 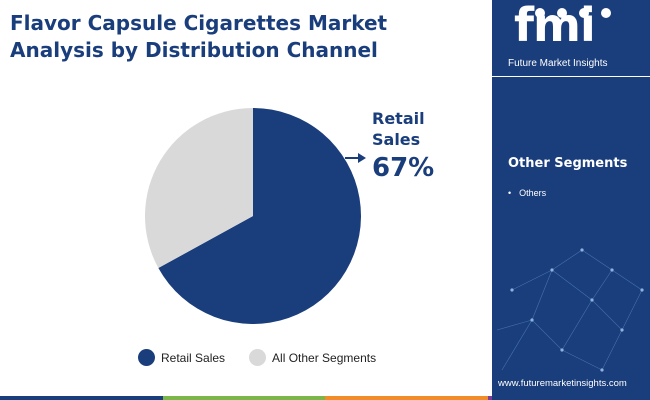 I want to click on callout-arrow-head, so click(x=362, y=158).